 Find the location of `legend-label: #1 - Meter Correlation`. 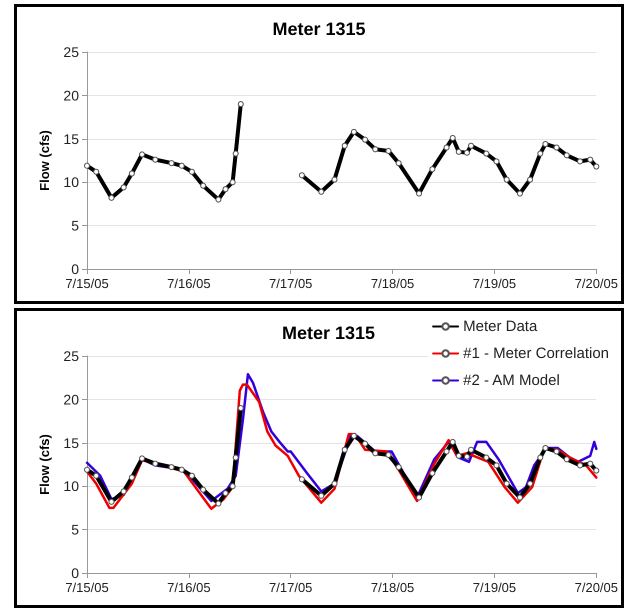

legend-label: #1 - Meter Correlation is located at coordinates (536, 353).